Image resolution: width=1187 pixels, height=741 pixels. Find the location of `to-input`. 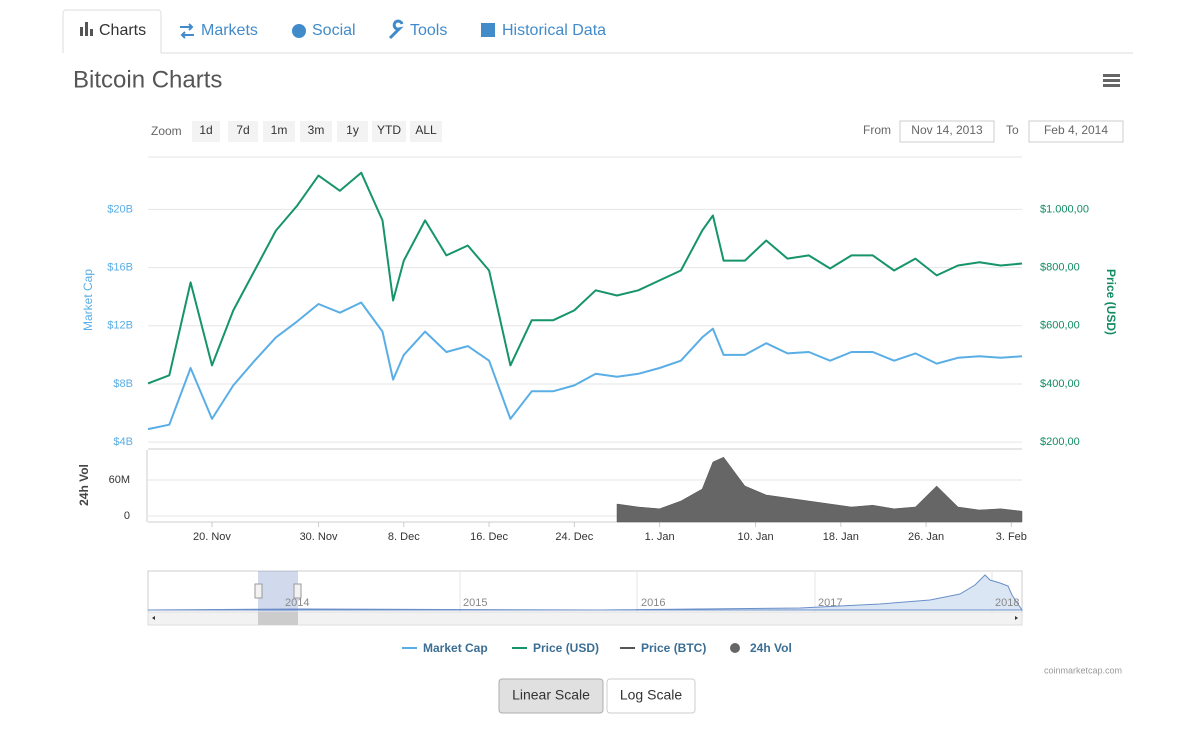

to-input is located at coordinates (1076, 131).